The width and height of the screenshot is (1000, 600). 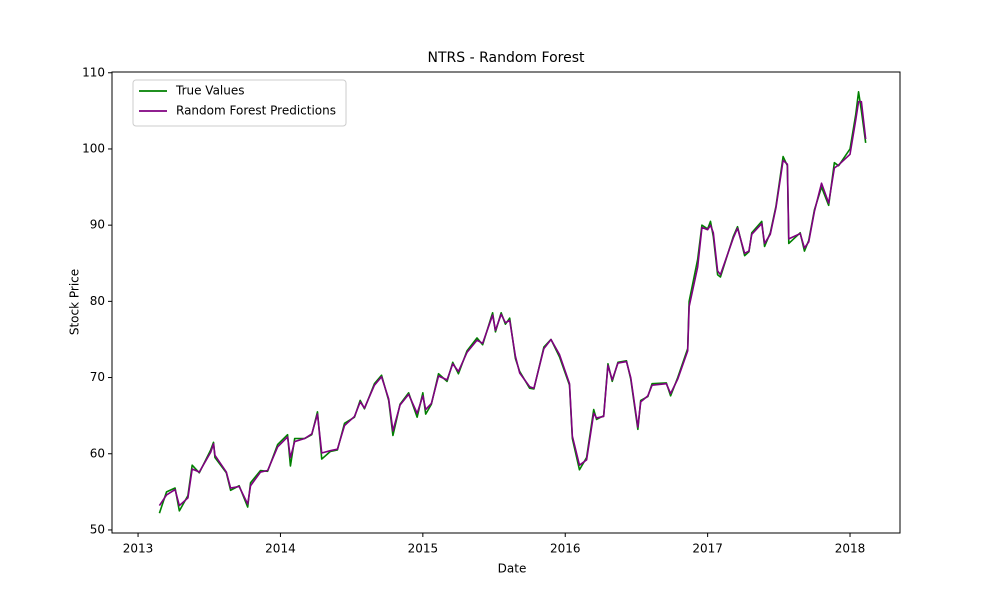 What do you see at coordinates (97, 301) in the screenshot?
I see `y-tick-label: 80` at bounding box center [97, 301].